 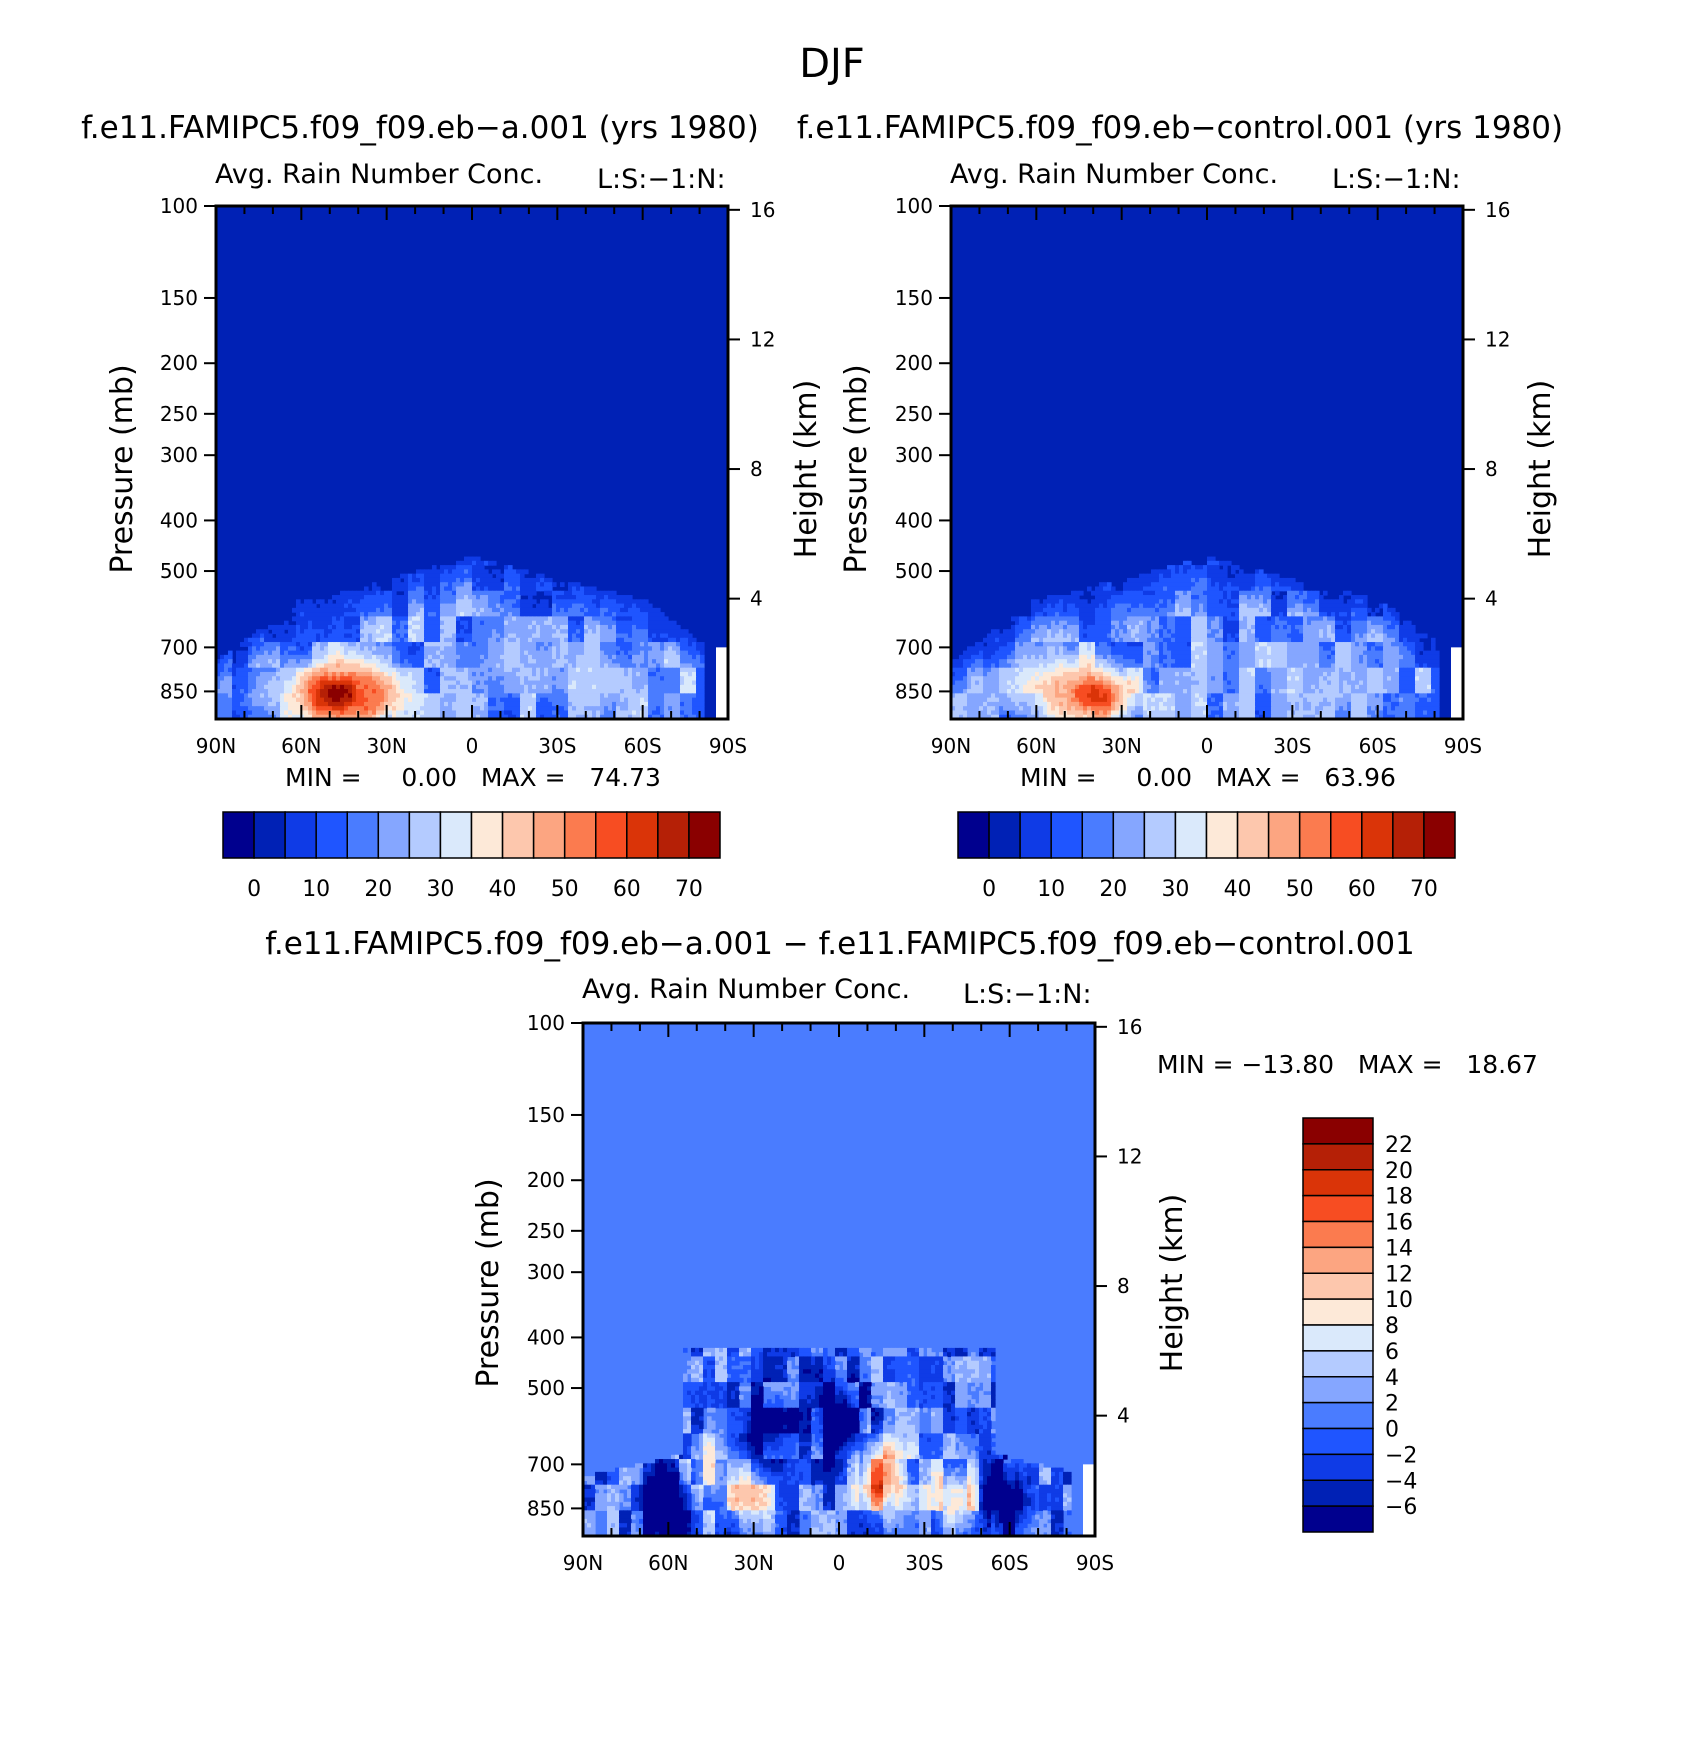 I want to click on colorbar-label: 40, so click(x=503, y=889).